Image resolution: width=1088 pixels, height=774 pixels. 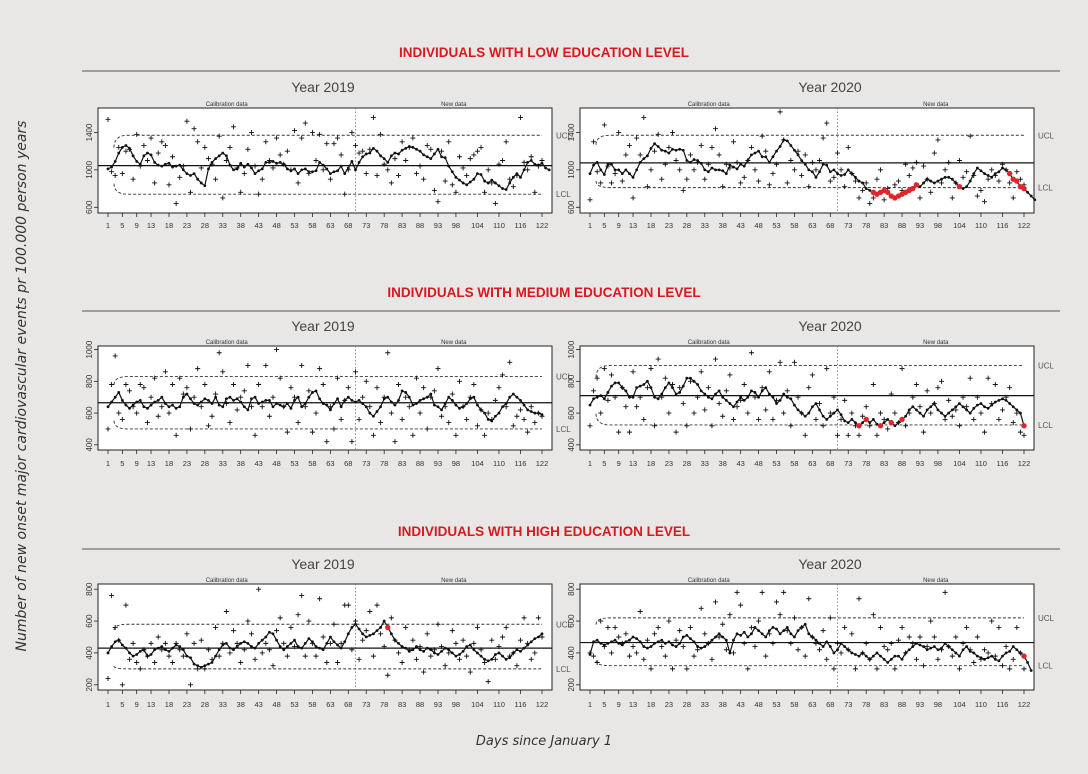 I want to click on y-tick-label: 1000, so click(x=571, y=169).